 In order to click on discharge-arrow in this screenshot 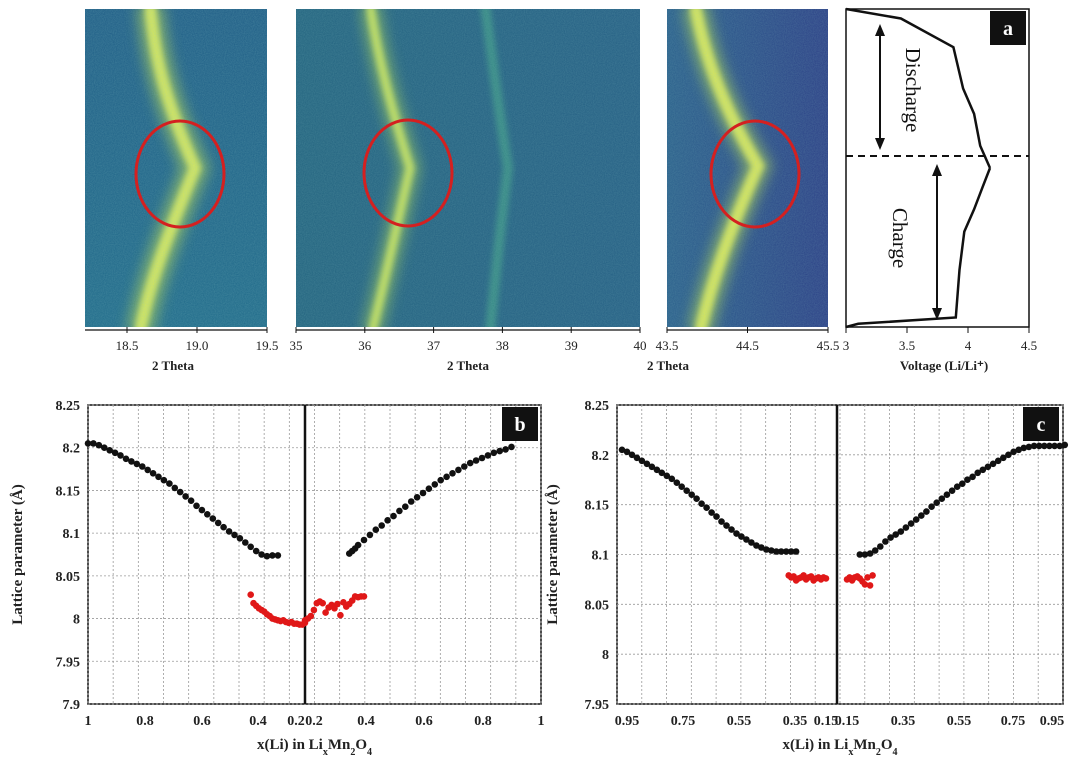, I will do `click(880, 87)`.